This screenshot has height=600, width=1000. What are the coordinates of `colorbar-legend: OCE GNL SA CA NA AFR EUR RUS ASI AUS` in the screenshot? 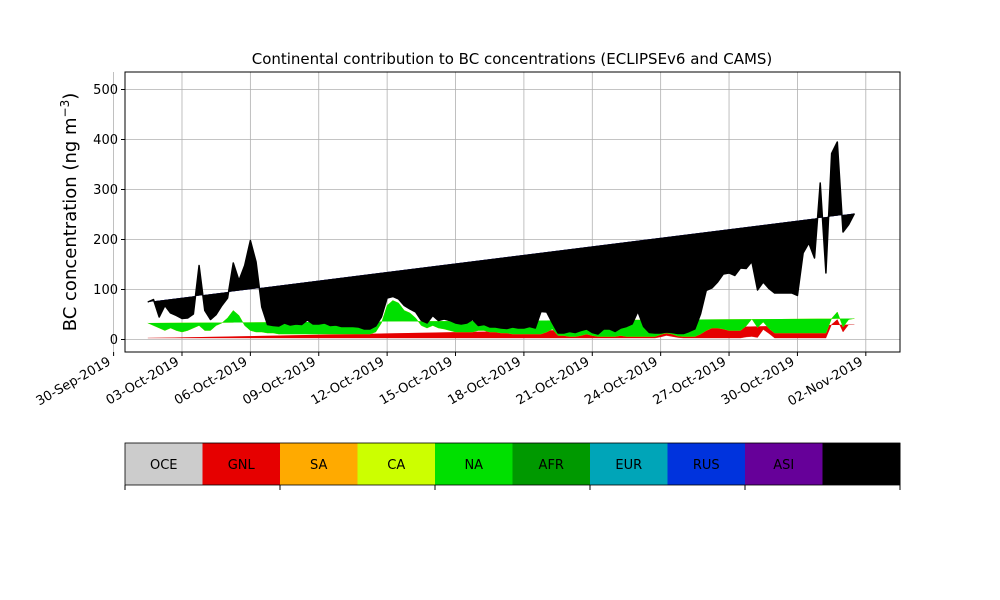 It's located at (512, 466).